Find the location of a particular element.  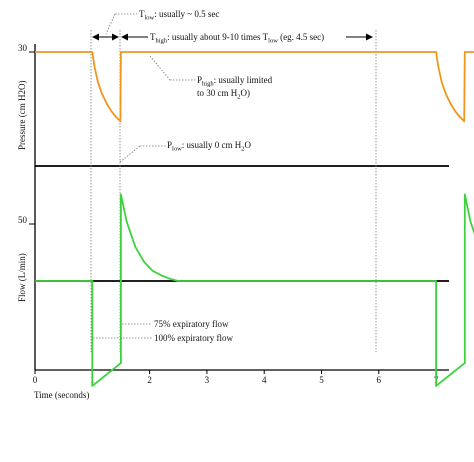

x-axis-label: Time (seconds) is located at coordinates (61, 395).